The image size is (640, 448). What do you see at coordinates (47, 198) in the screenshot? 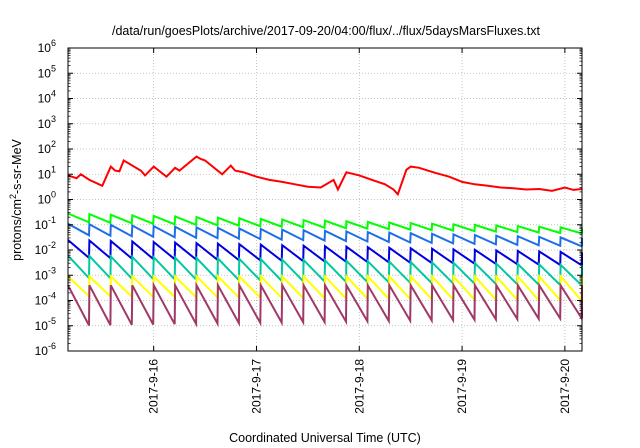
I see `y-tick-label: 10⁰` at bounding box center [47, 198].